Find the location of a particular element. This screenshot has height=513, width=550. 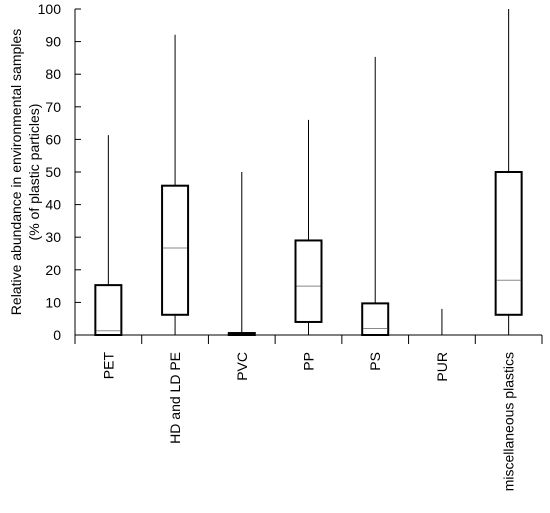

y-axis: 0 10 20 30 40 50 60 70 80 90 100 is located at coordinates (59, 172).